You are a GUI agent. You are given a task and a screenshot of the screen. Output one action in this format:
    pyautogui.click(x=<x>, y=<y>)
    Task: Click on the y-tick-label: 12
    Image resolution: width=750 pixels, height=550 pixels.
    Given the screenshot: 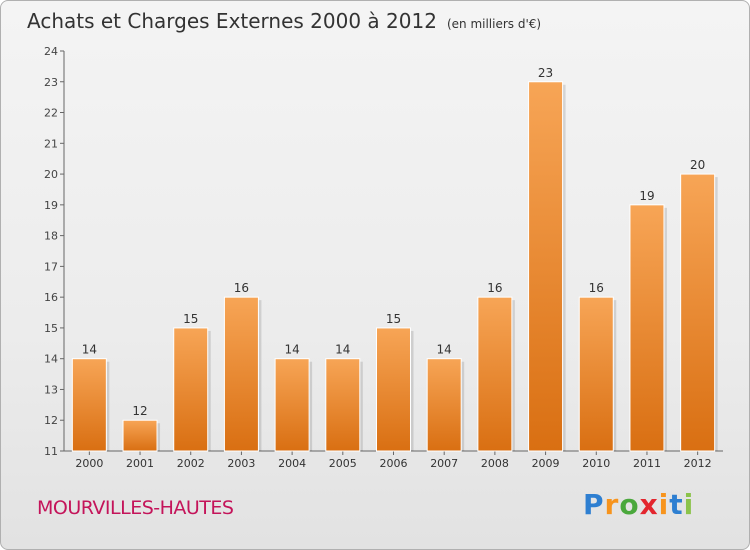 What is the action you would take?
    pyautogui.click(x=51, y=420)
    